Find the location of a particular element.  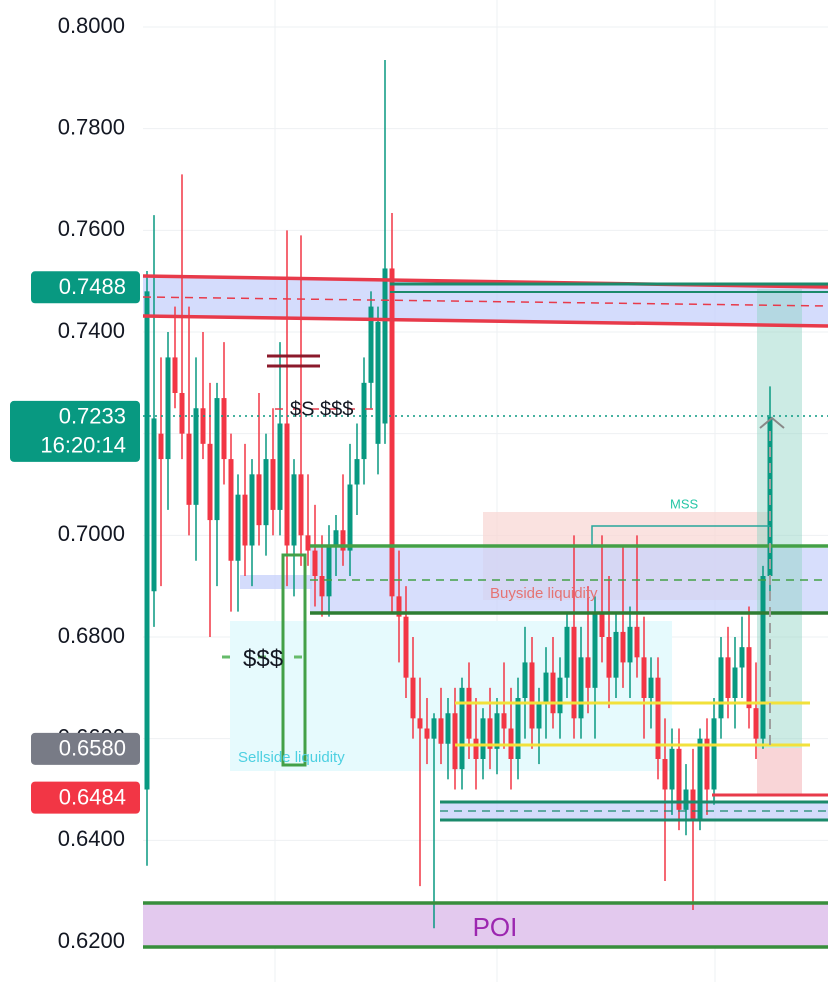

ss-label: $S $$$ is located at coordinates (321, 409).